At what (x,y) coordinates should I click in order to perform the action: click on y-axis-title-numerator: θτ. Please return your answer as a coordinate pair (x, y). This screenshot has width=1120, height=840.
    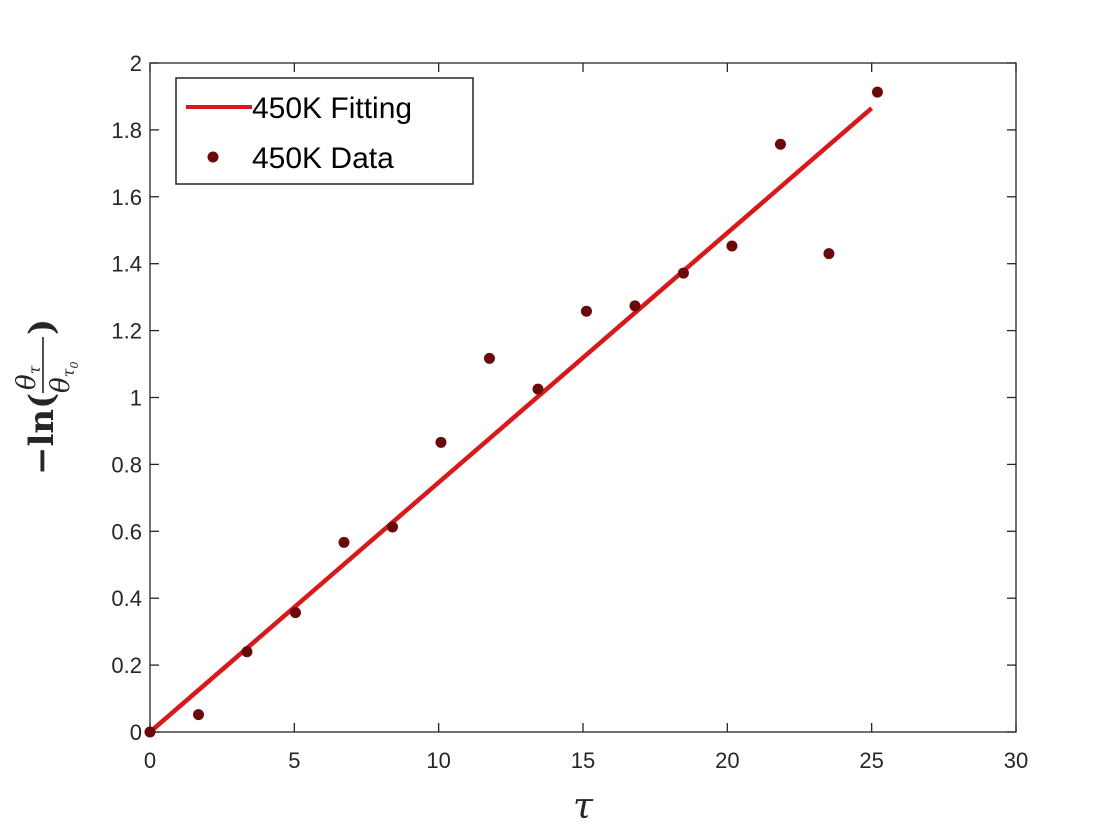
    Looking at the image, I should click on (28, 377).